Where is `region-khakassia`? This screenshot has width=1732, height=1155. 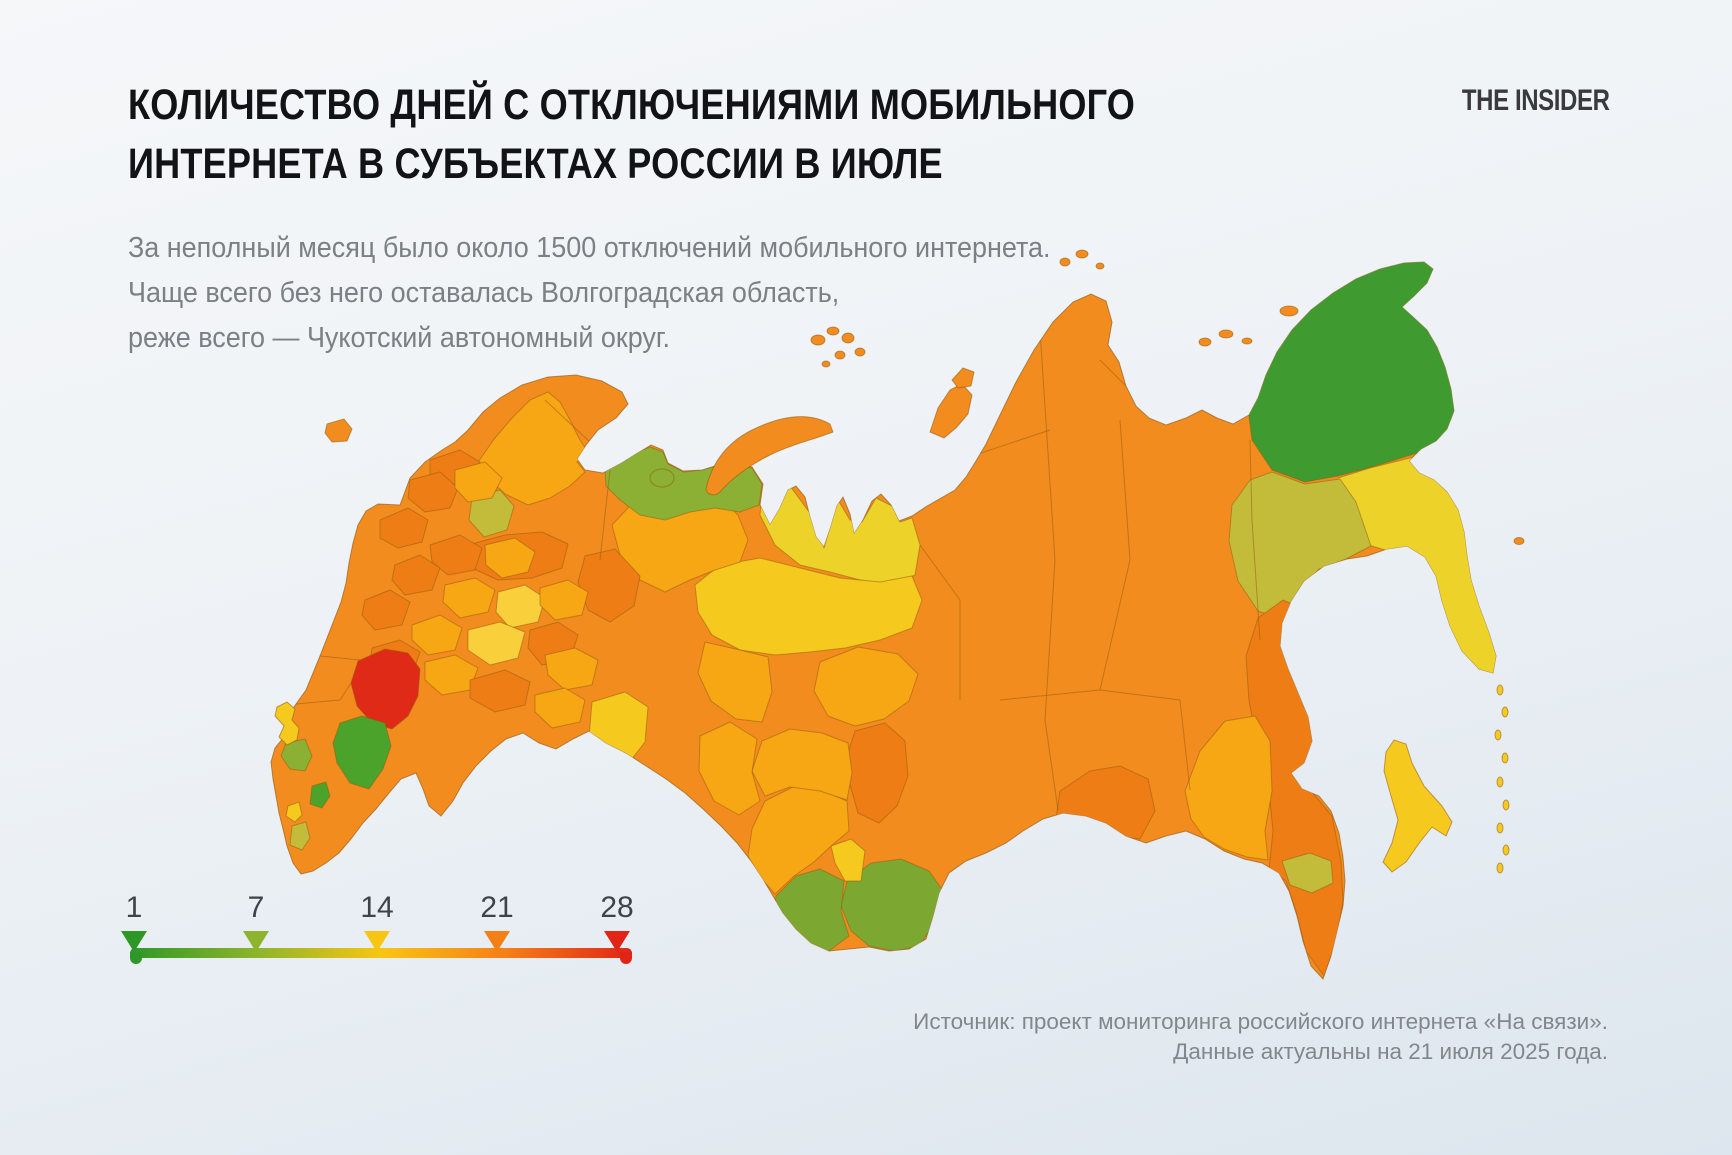 region-khakassia is located at coordinates (848, 860).